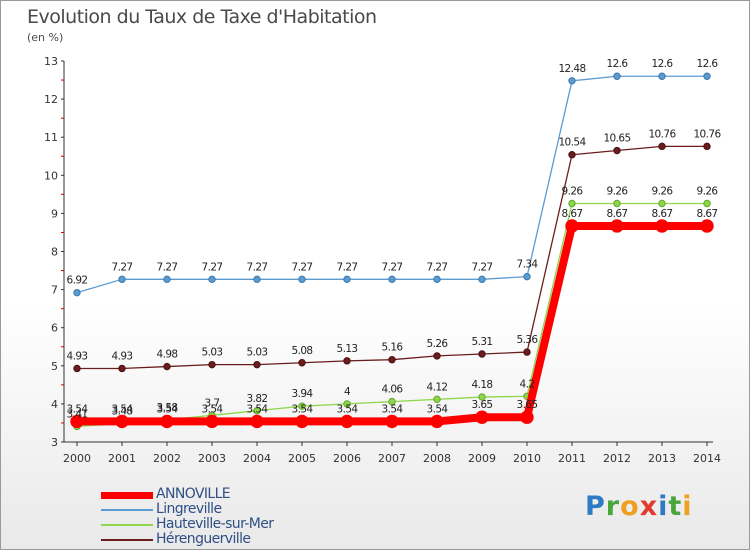 This screenshot has height=550, width=750. What do you see at coordinates (54, 404) in the screenshot?
I see `y-tick-label: 4` at bounding box center [54, 404].